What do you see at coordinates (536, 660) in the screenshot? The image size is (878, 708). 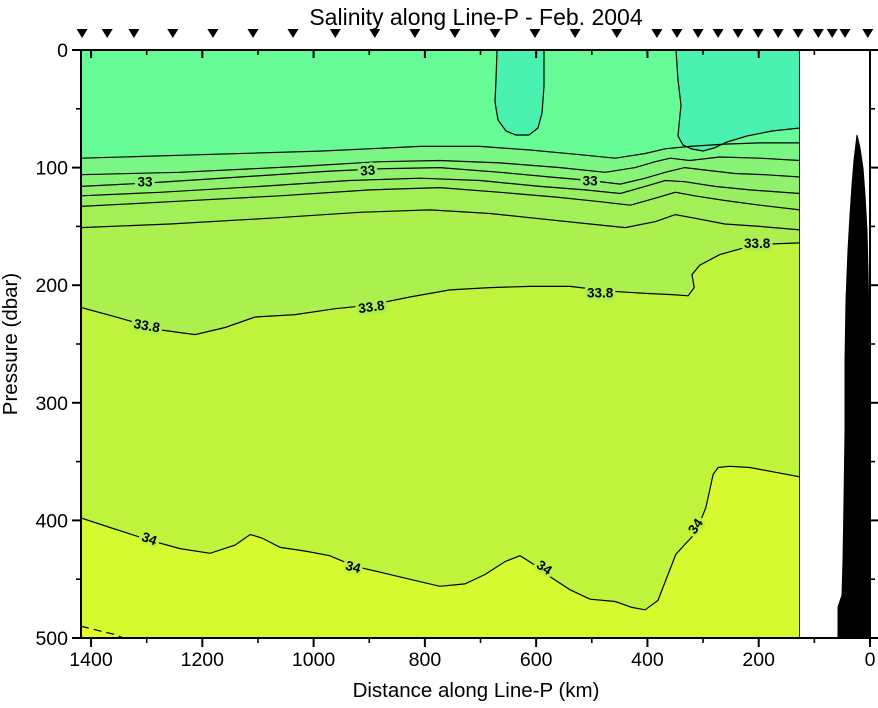 I see `x-tick-label: 600` at bounding box center [536, 660].